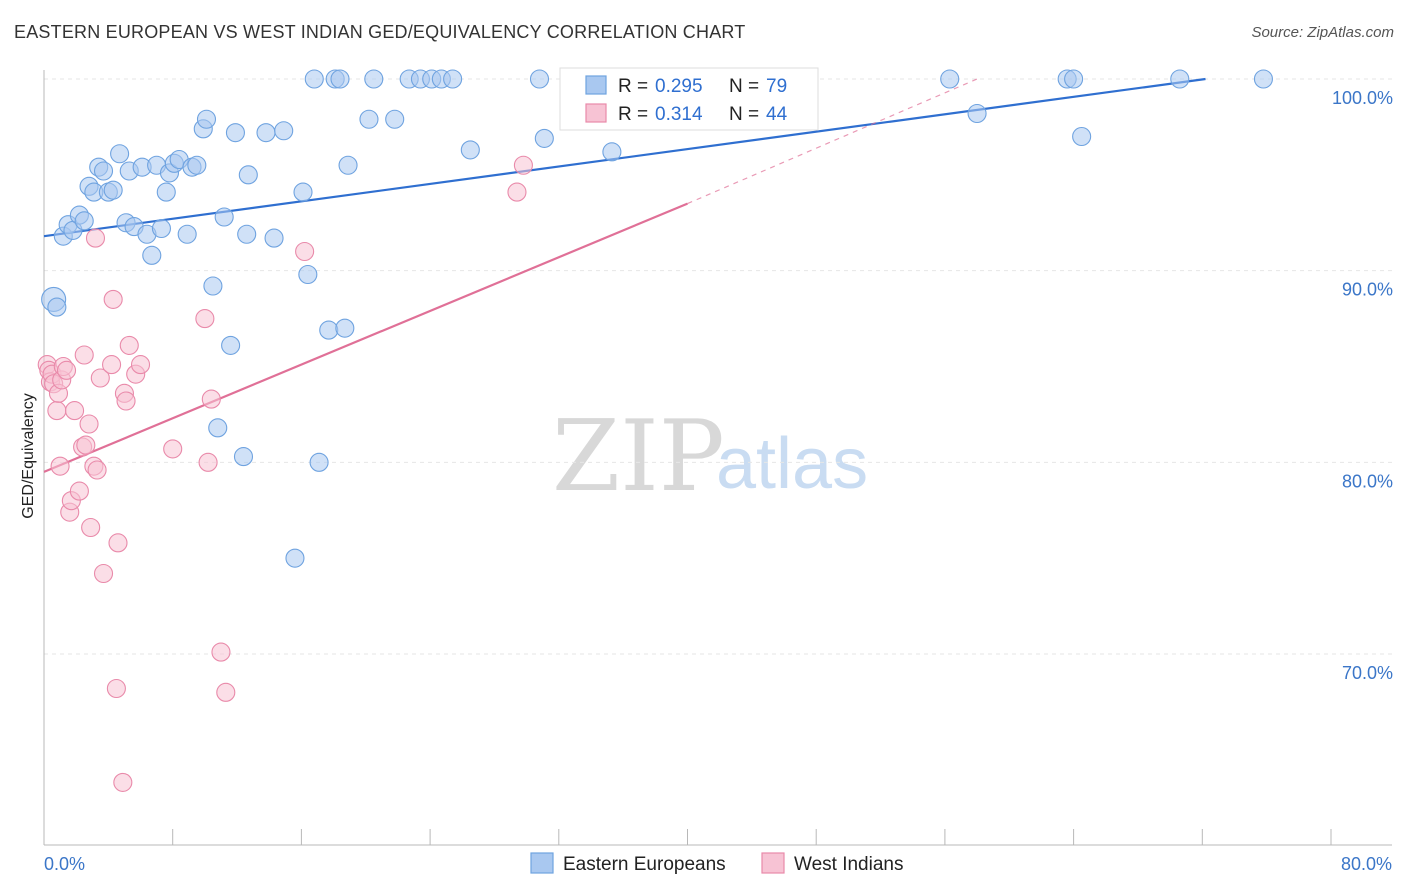  Describe the element at coordinates (679, 114) in the screenshot. I see `legend-r-value-2: 0.314` at that location.